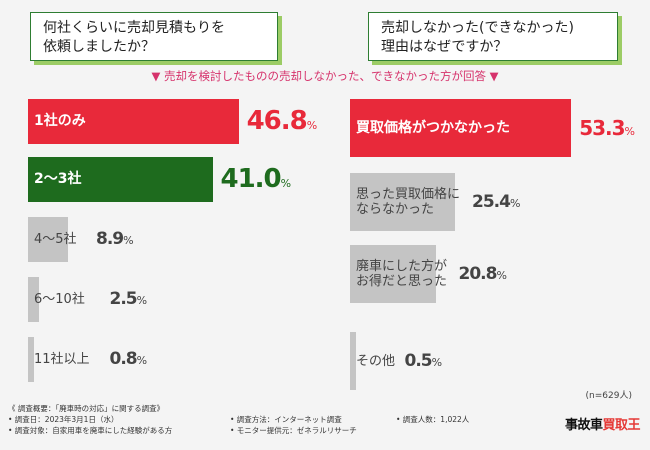 This screenshot has height=450, width=650. I want to click on logo-accent: 買取王, so click(621, 425).